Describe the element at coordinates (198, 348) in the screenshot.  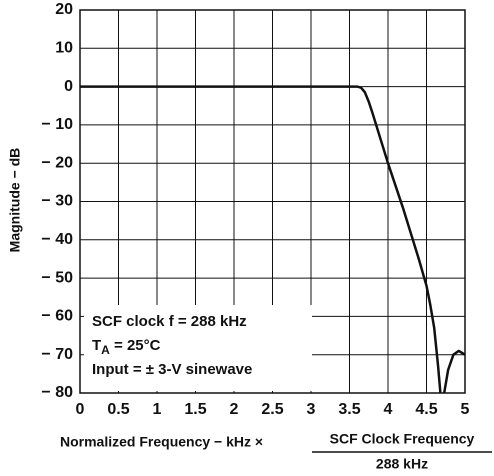
I see `annotation-box` at that location.